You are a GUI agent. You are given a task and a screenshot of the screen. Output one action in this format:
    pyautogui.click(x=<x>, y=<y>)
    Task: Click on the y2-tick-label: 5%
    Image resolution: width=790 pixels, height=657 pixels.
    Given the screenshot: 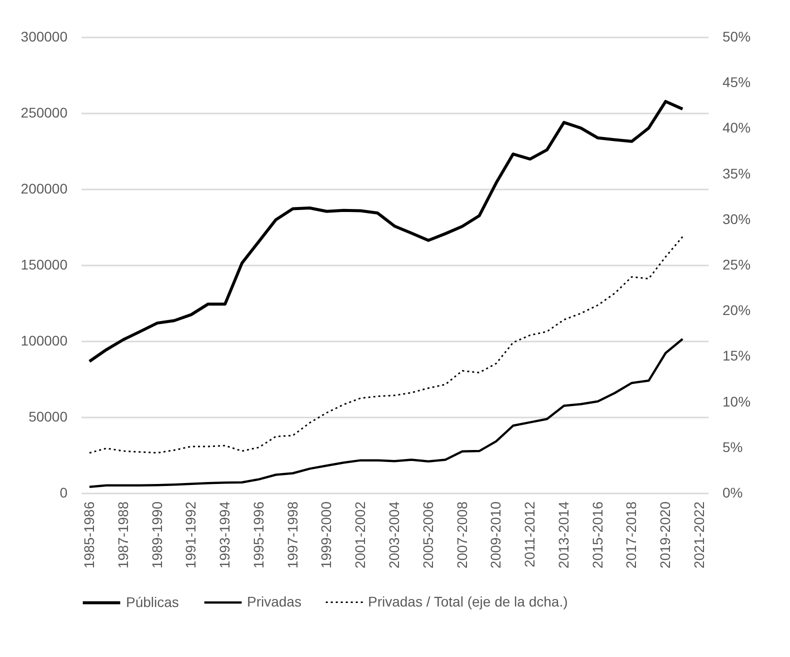 What is the action you would take?
    pyautogui.click(x=732, y=446)
    